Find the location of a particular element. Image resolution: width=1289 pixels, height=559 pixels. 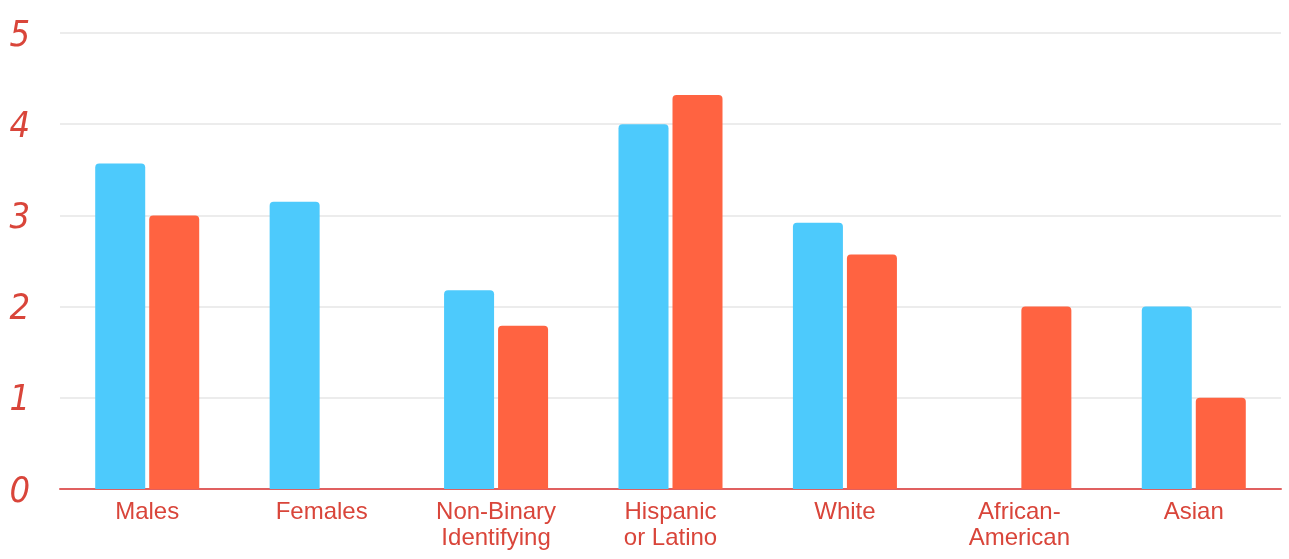

x-tick-label: Asian is located at coordinates (1193, 510).